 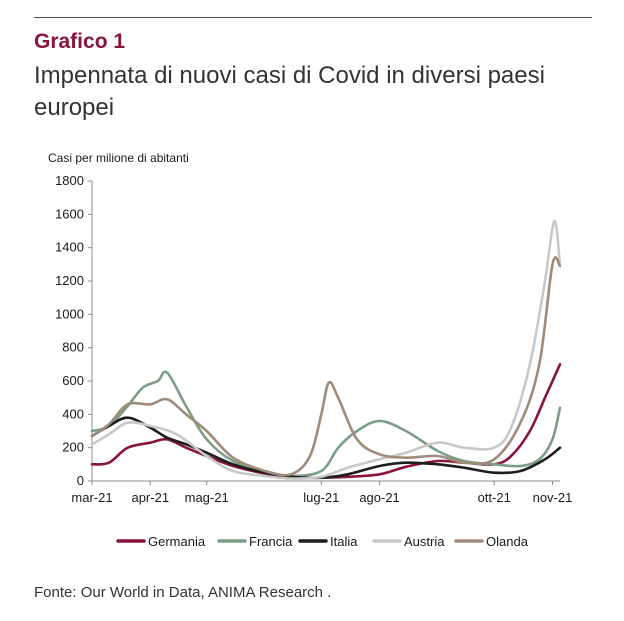 I want to click on x-tick-label: ott-21, so click(x=494, y=497).